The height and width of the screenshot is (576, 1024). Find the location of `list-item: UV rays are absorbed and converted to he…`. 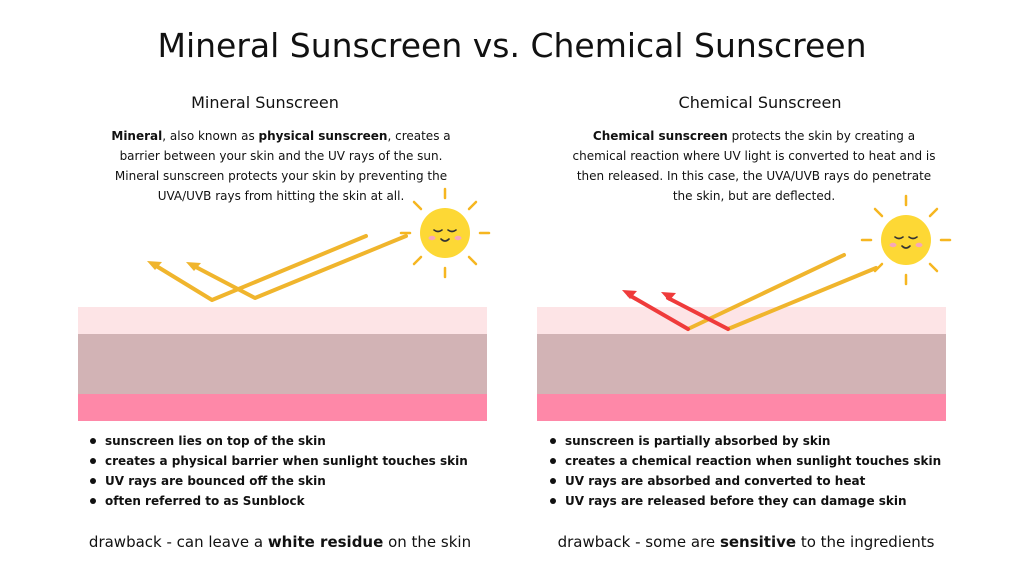

list-item: UV rays are absorbed and converted to he… is located at coordinates (744, 481).